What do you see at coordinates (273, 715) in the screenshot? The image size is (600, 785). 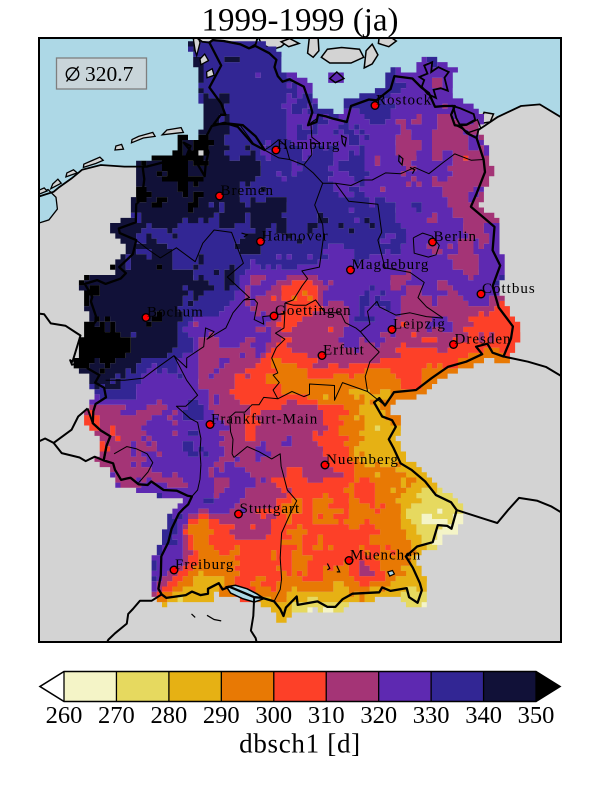 I see `svg-text: 300` at bounding box center [273, 715].